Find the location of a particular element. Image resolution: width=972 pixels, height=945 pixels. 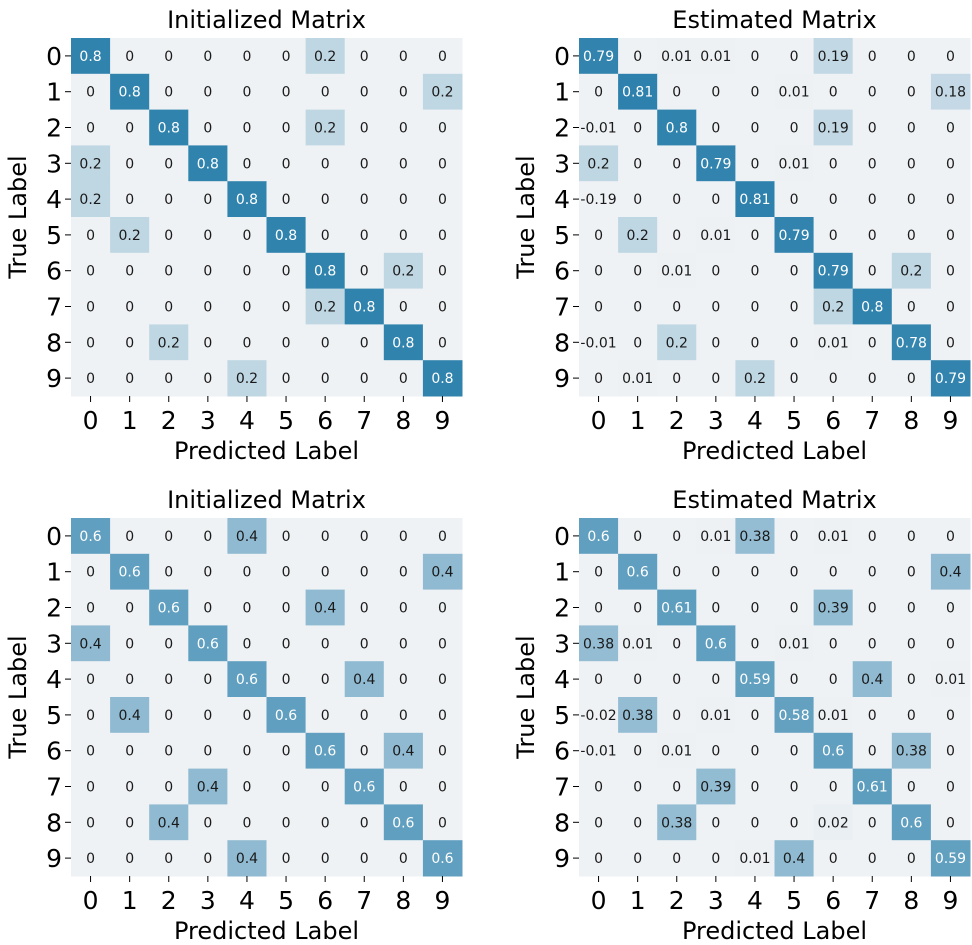

cell-value-label: 0.01 is located at coordinates (793, 93).